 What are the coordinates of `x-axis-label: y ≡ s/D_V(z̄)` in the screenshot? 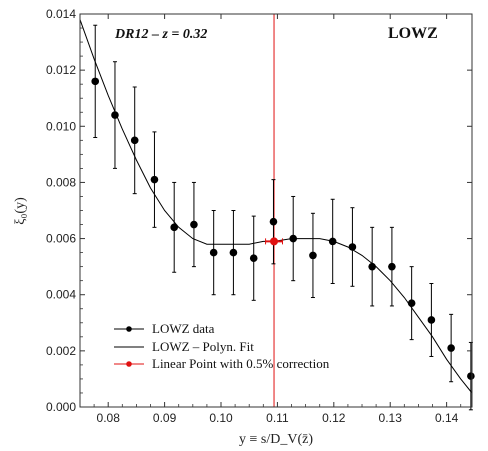 It's located at (276, 439).